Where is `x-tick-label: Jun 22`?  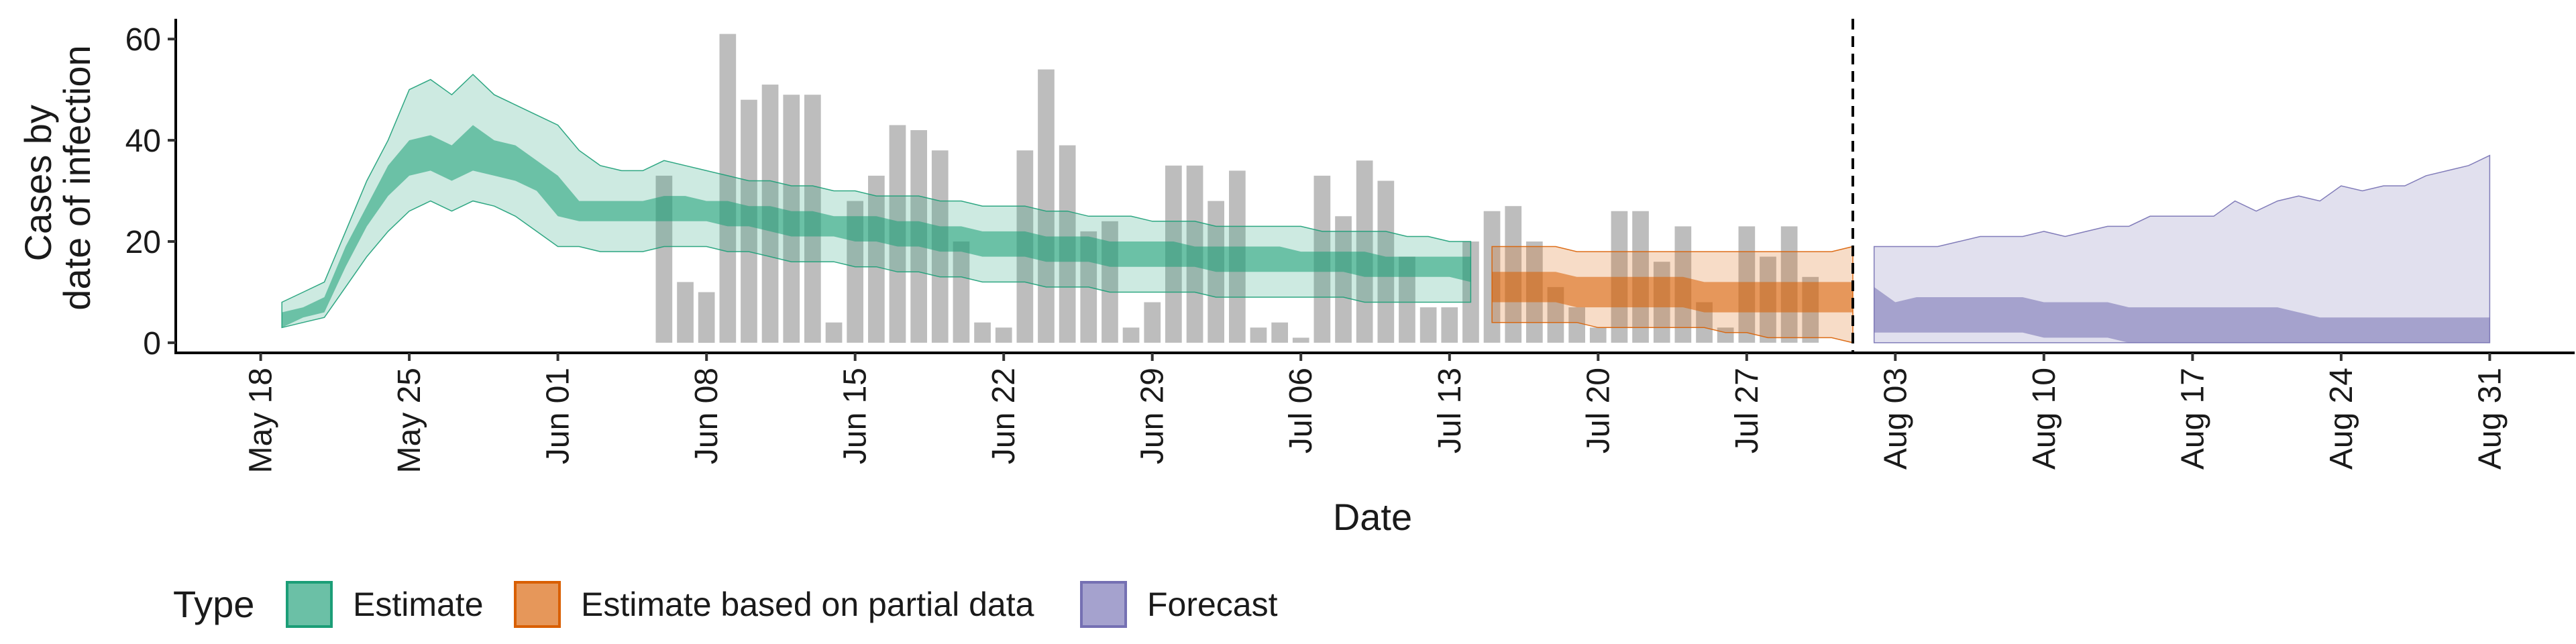 x-tick-label: Jun 22 is located at coordinates (1004, 416).